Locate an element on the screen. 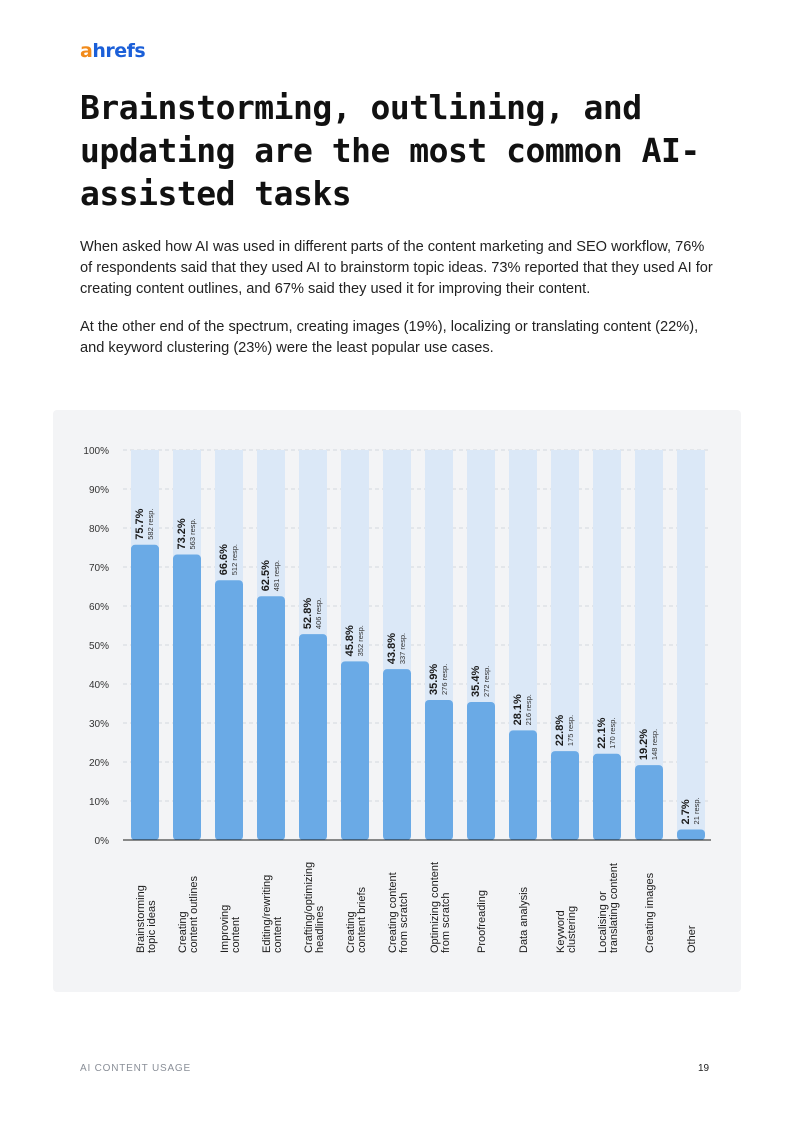  bar-response-label: 216 resp. is located at coordinates (528, 709).